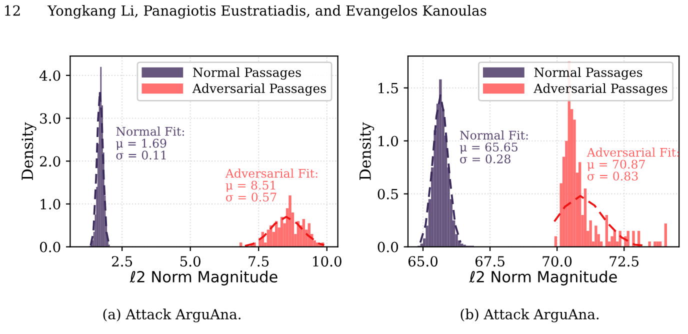  Describe the element at coordinates (388, 194) in the screenshot. I see `y-tick-label: 0.5` at that location.